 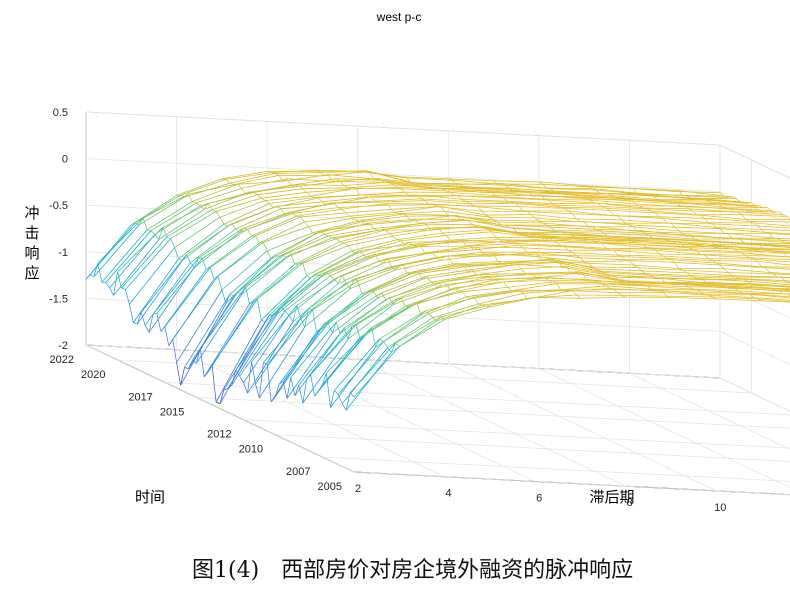 I want to click on y-tick-label: 2017, so click(x=140, y=397).